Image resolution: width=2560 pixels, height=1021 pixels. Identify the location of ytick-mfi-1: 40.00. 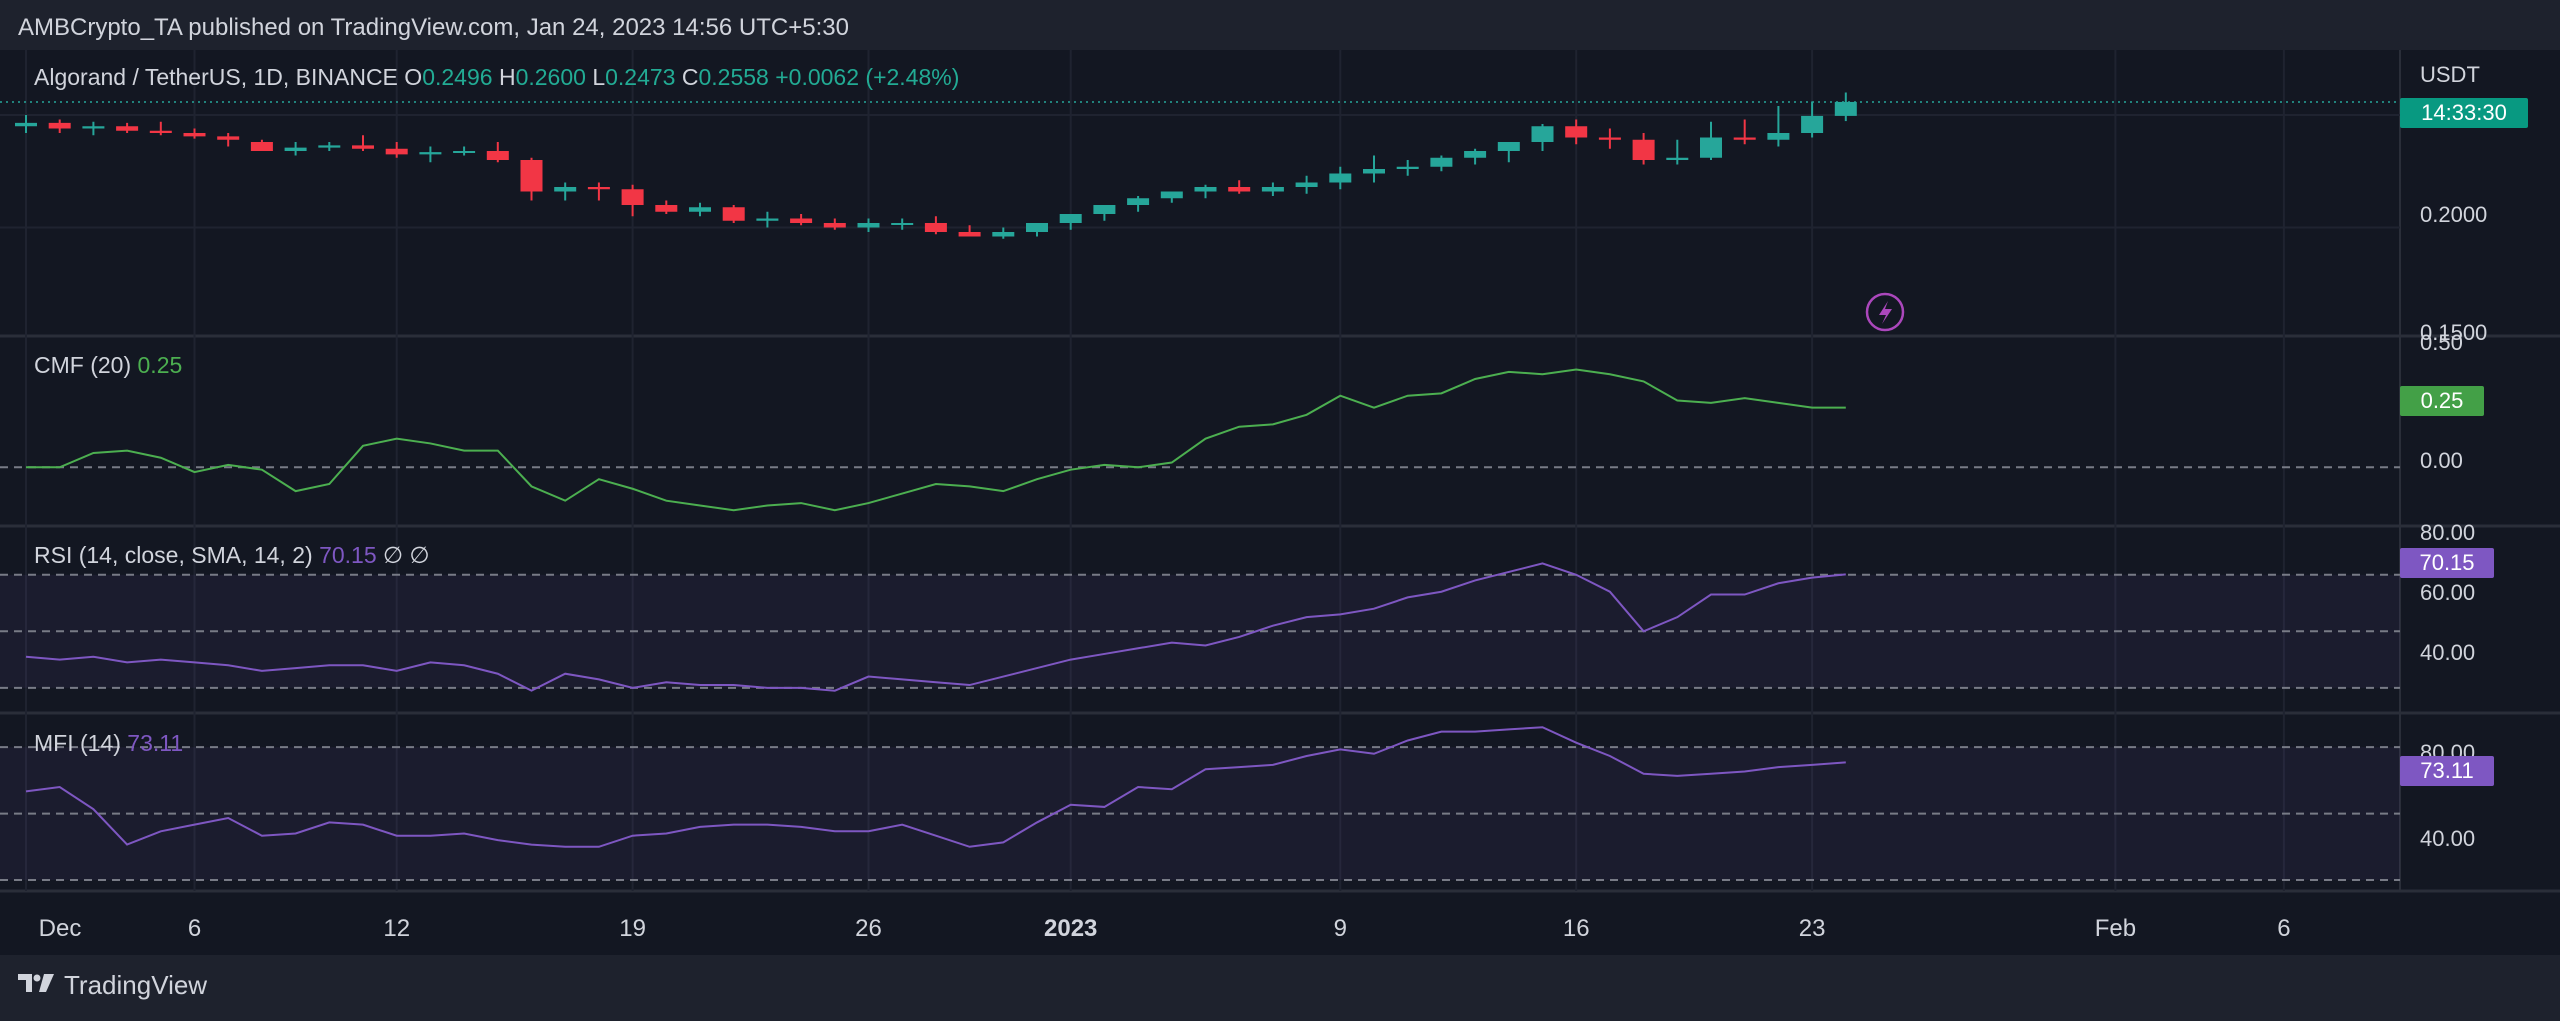
(2448, 838).